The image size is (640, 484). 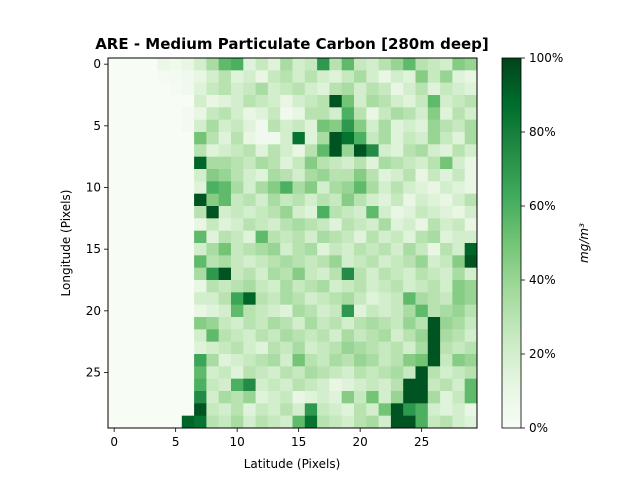 I want to click on colorbar, so click(x=511, y=243).